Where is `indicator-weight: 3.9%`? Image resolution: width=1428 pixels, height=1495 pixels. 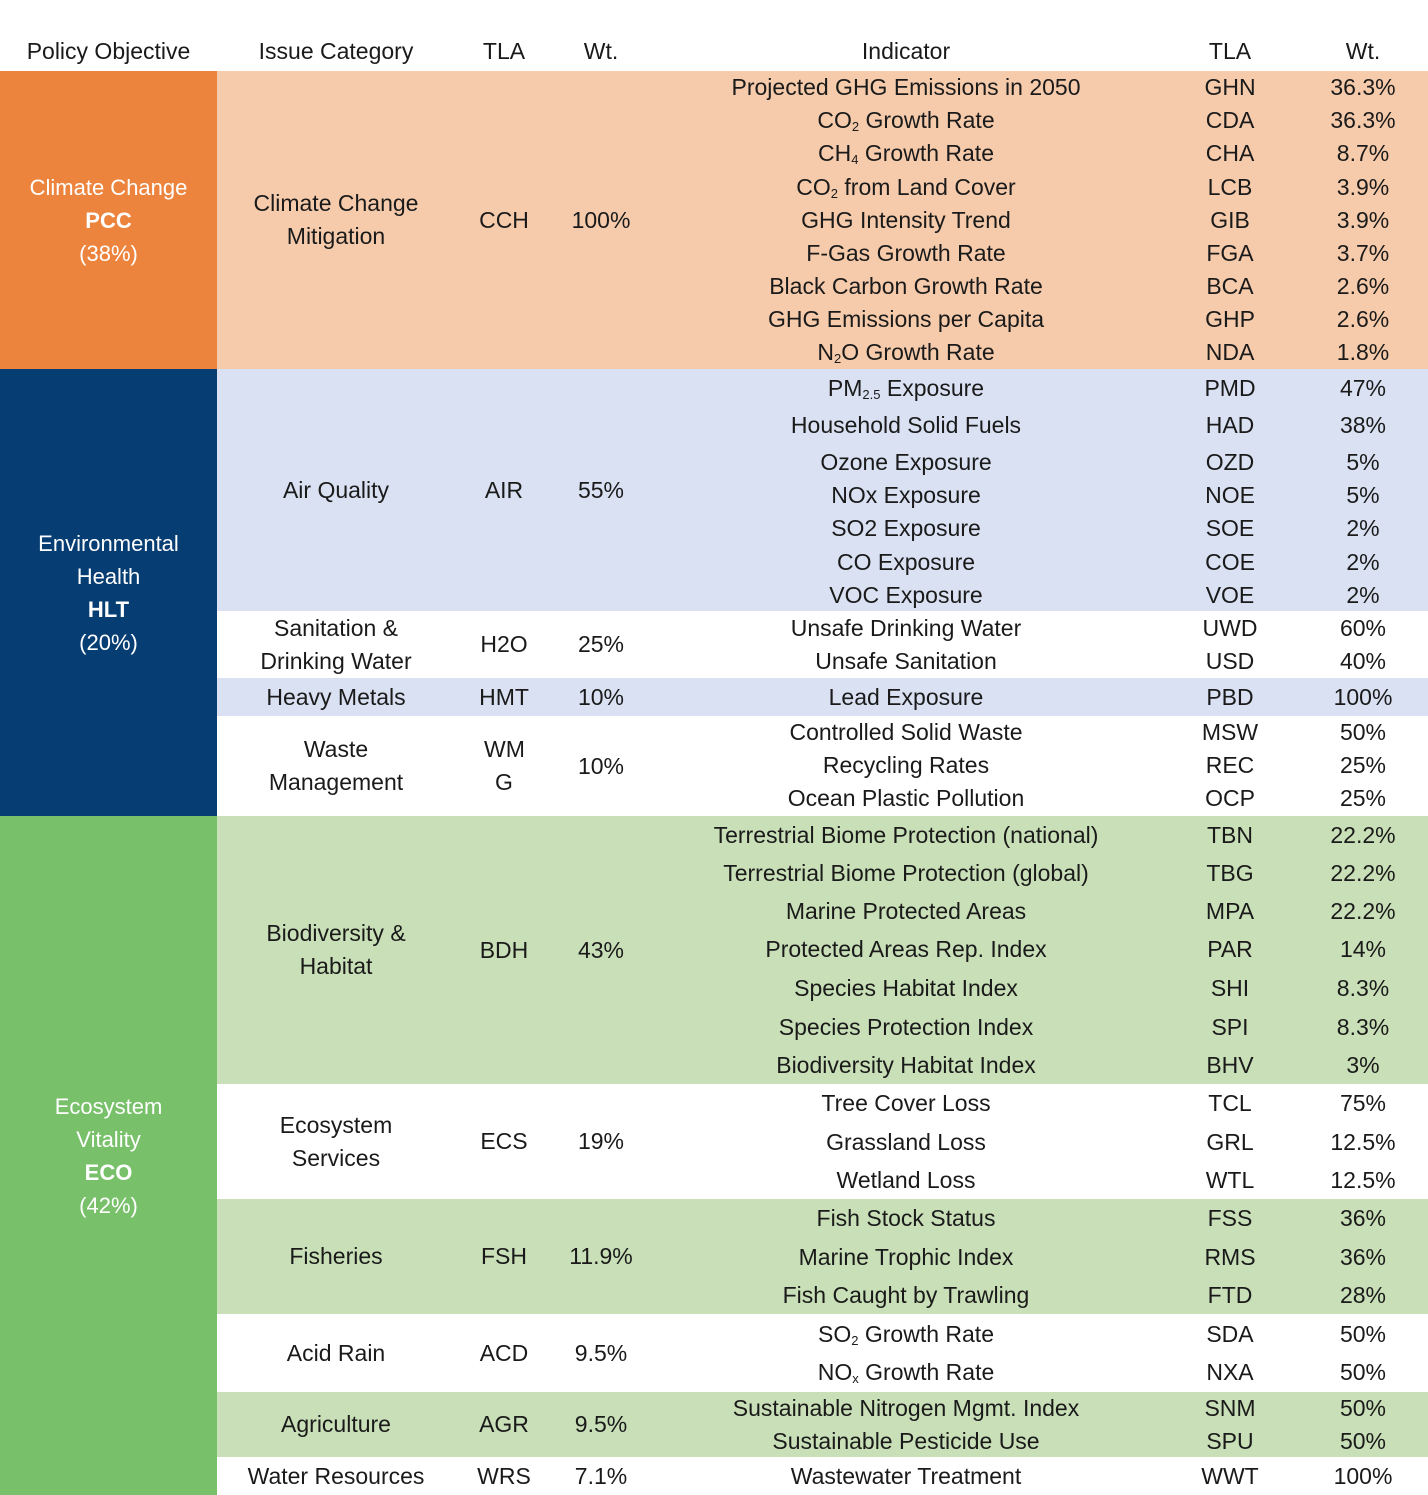 indicator-weight: 3.9% is located at coordinates (1363, 186).